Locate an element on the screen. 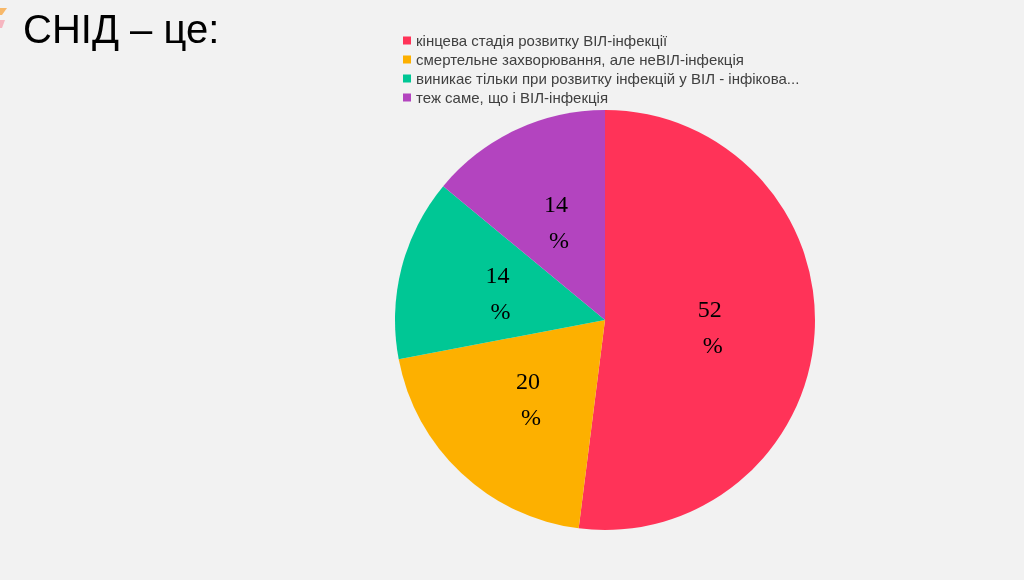  chart-title: СНІД – це: is located at coordinates (121, 29).